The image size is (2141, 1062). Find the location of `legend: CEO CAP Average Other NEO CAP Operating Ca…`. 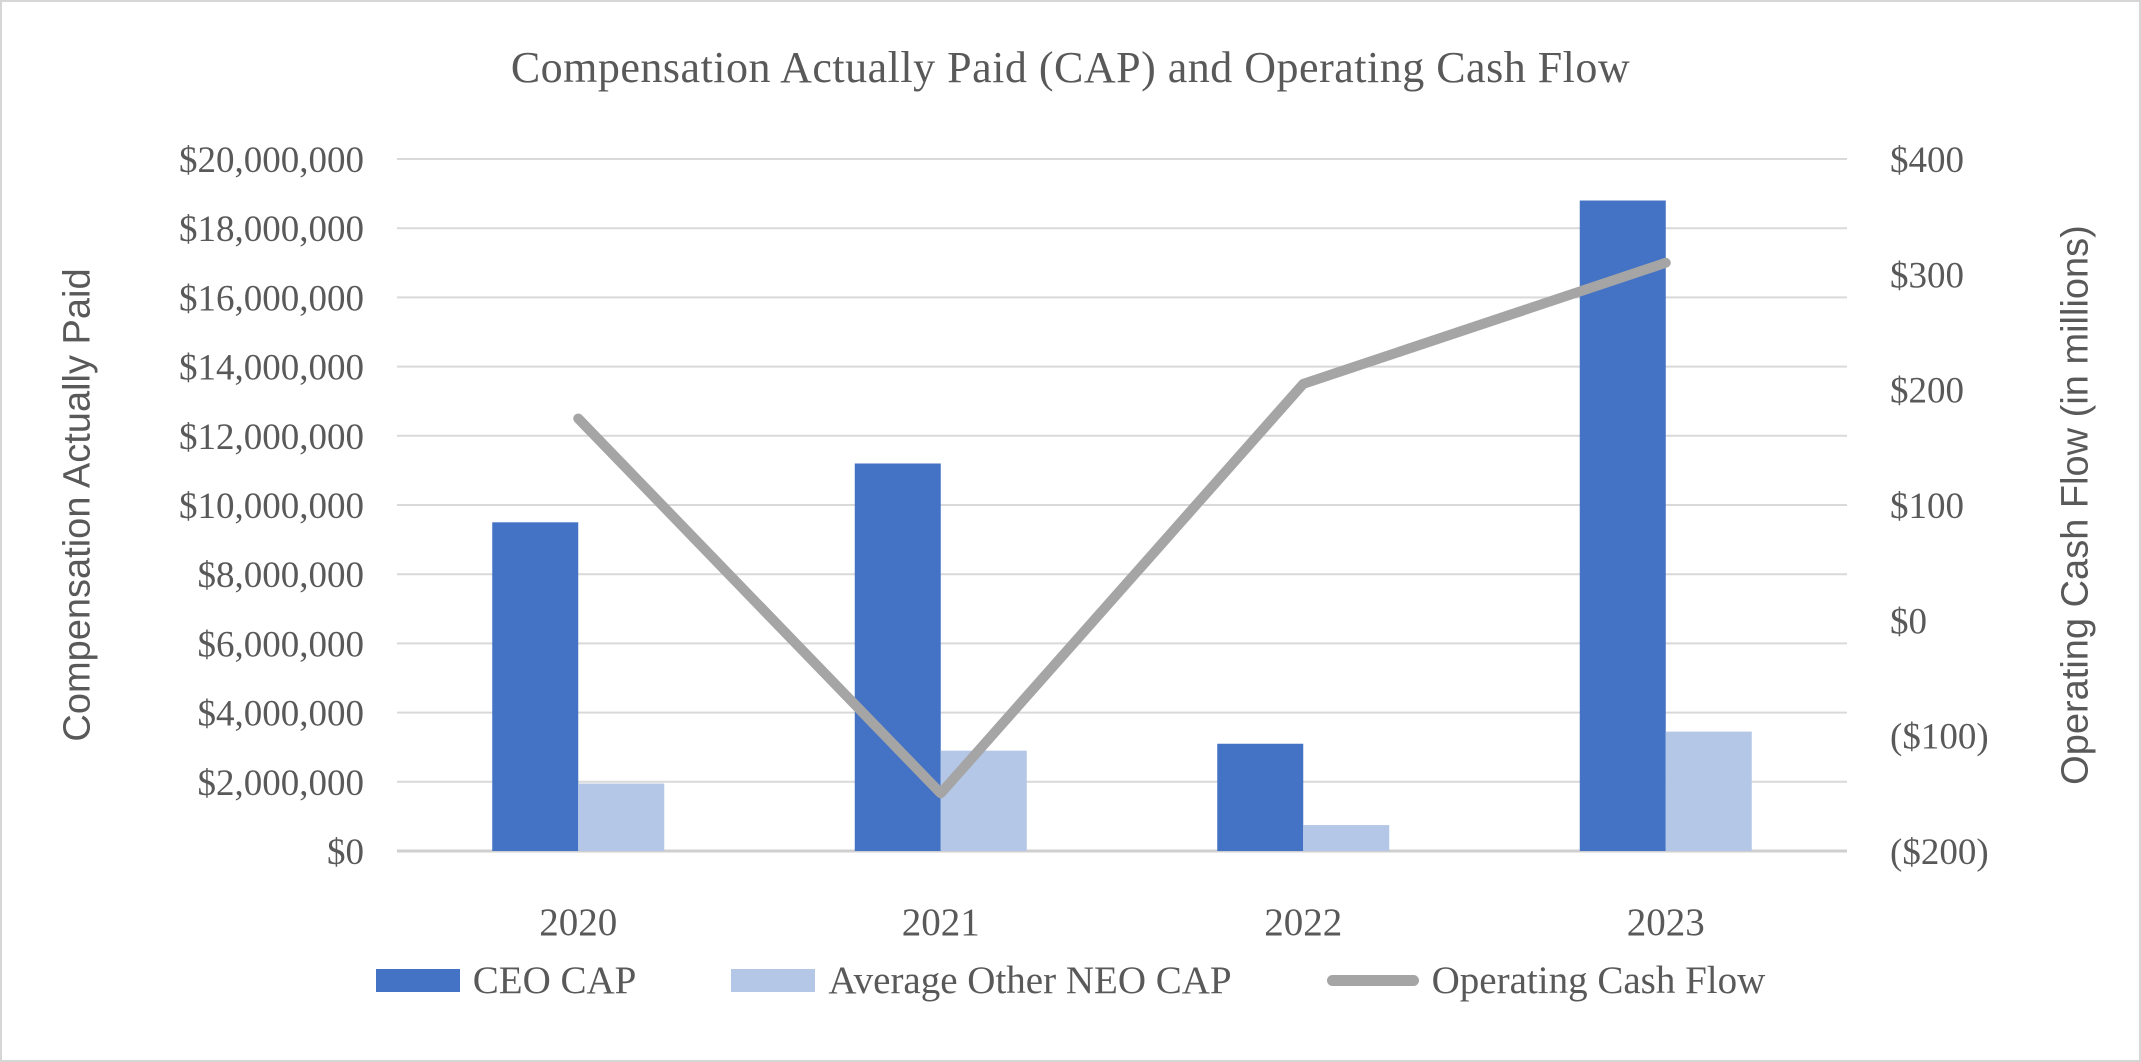

legend: CEO CAP Average Other NEO CAP Operating Ca… is located at coordinates (1070, 980).